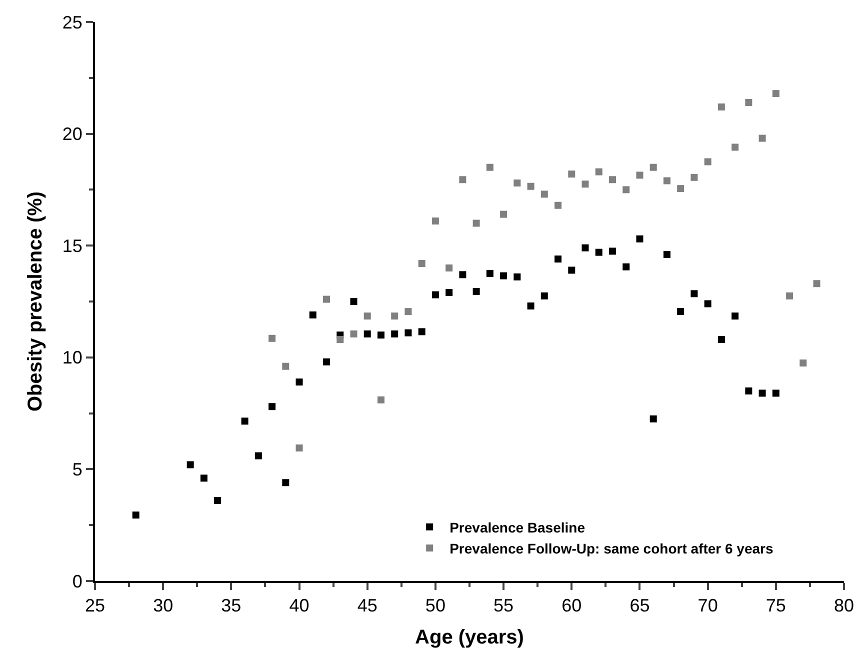  Describe the element at coordinates (35, 301) in the screenshot. I see `y-axis-title: Obesity prevalence (%)` at that location.